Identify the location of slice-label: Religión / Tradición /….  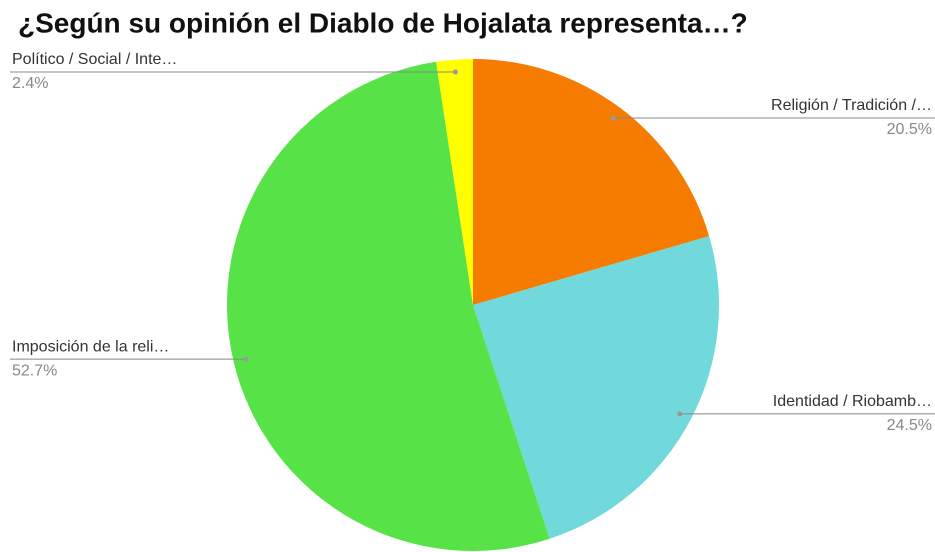
(851, 105).